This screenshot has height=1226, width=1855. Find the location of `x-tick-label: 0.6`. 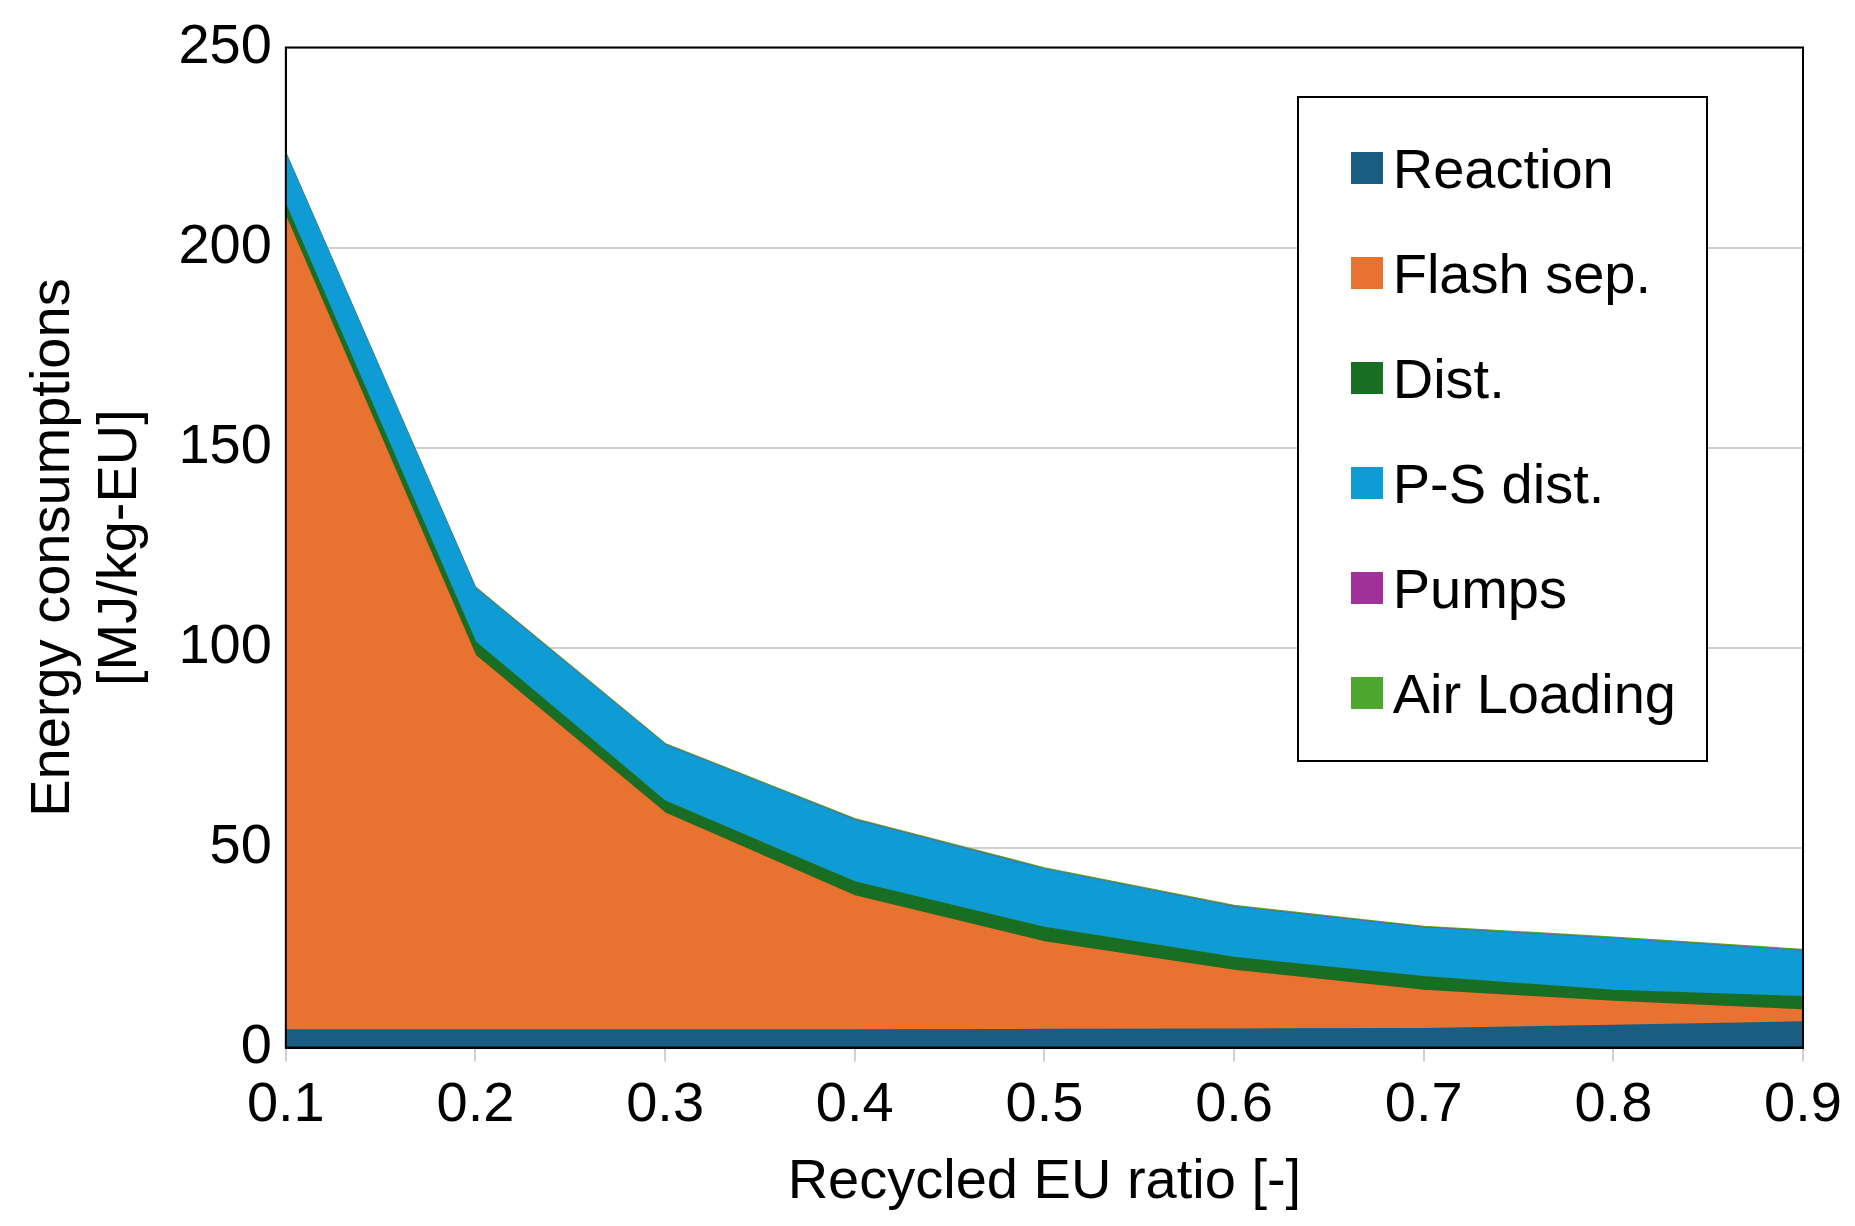

x-tick-label: 0.6 is located at coordinates (1234, 1101).